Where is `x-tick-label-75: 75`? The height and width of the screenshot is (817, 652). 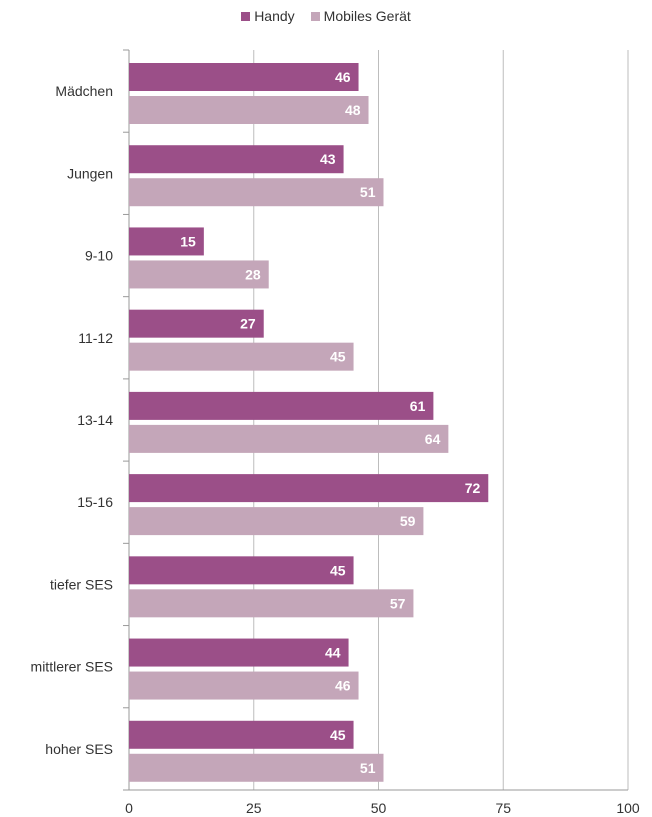
x-tick-label-75: 75 is located at coordinates (503, 808).